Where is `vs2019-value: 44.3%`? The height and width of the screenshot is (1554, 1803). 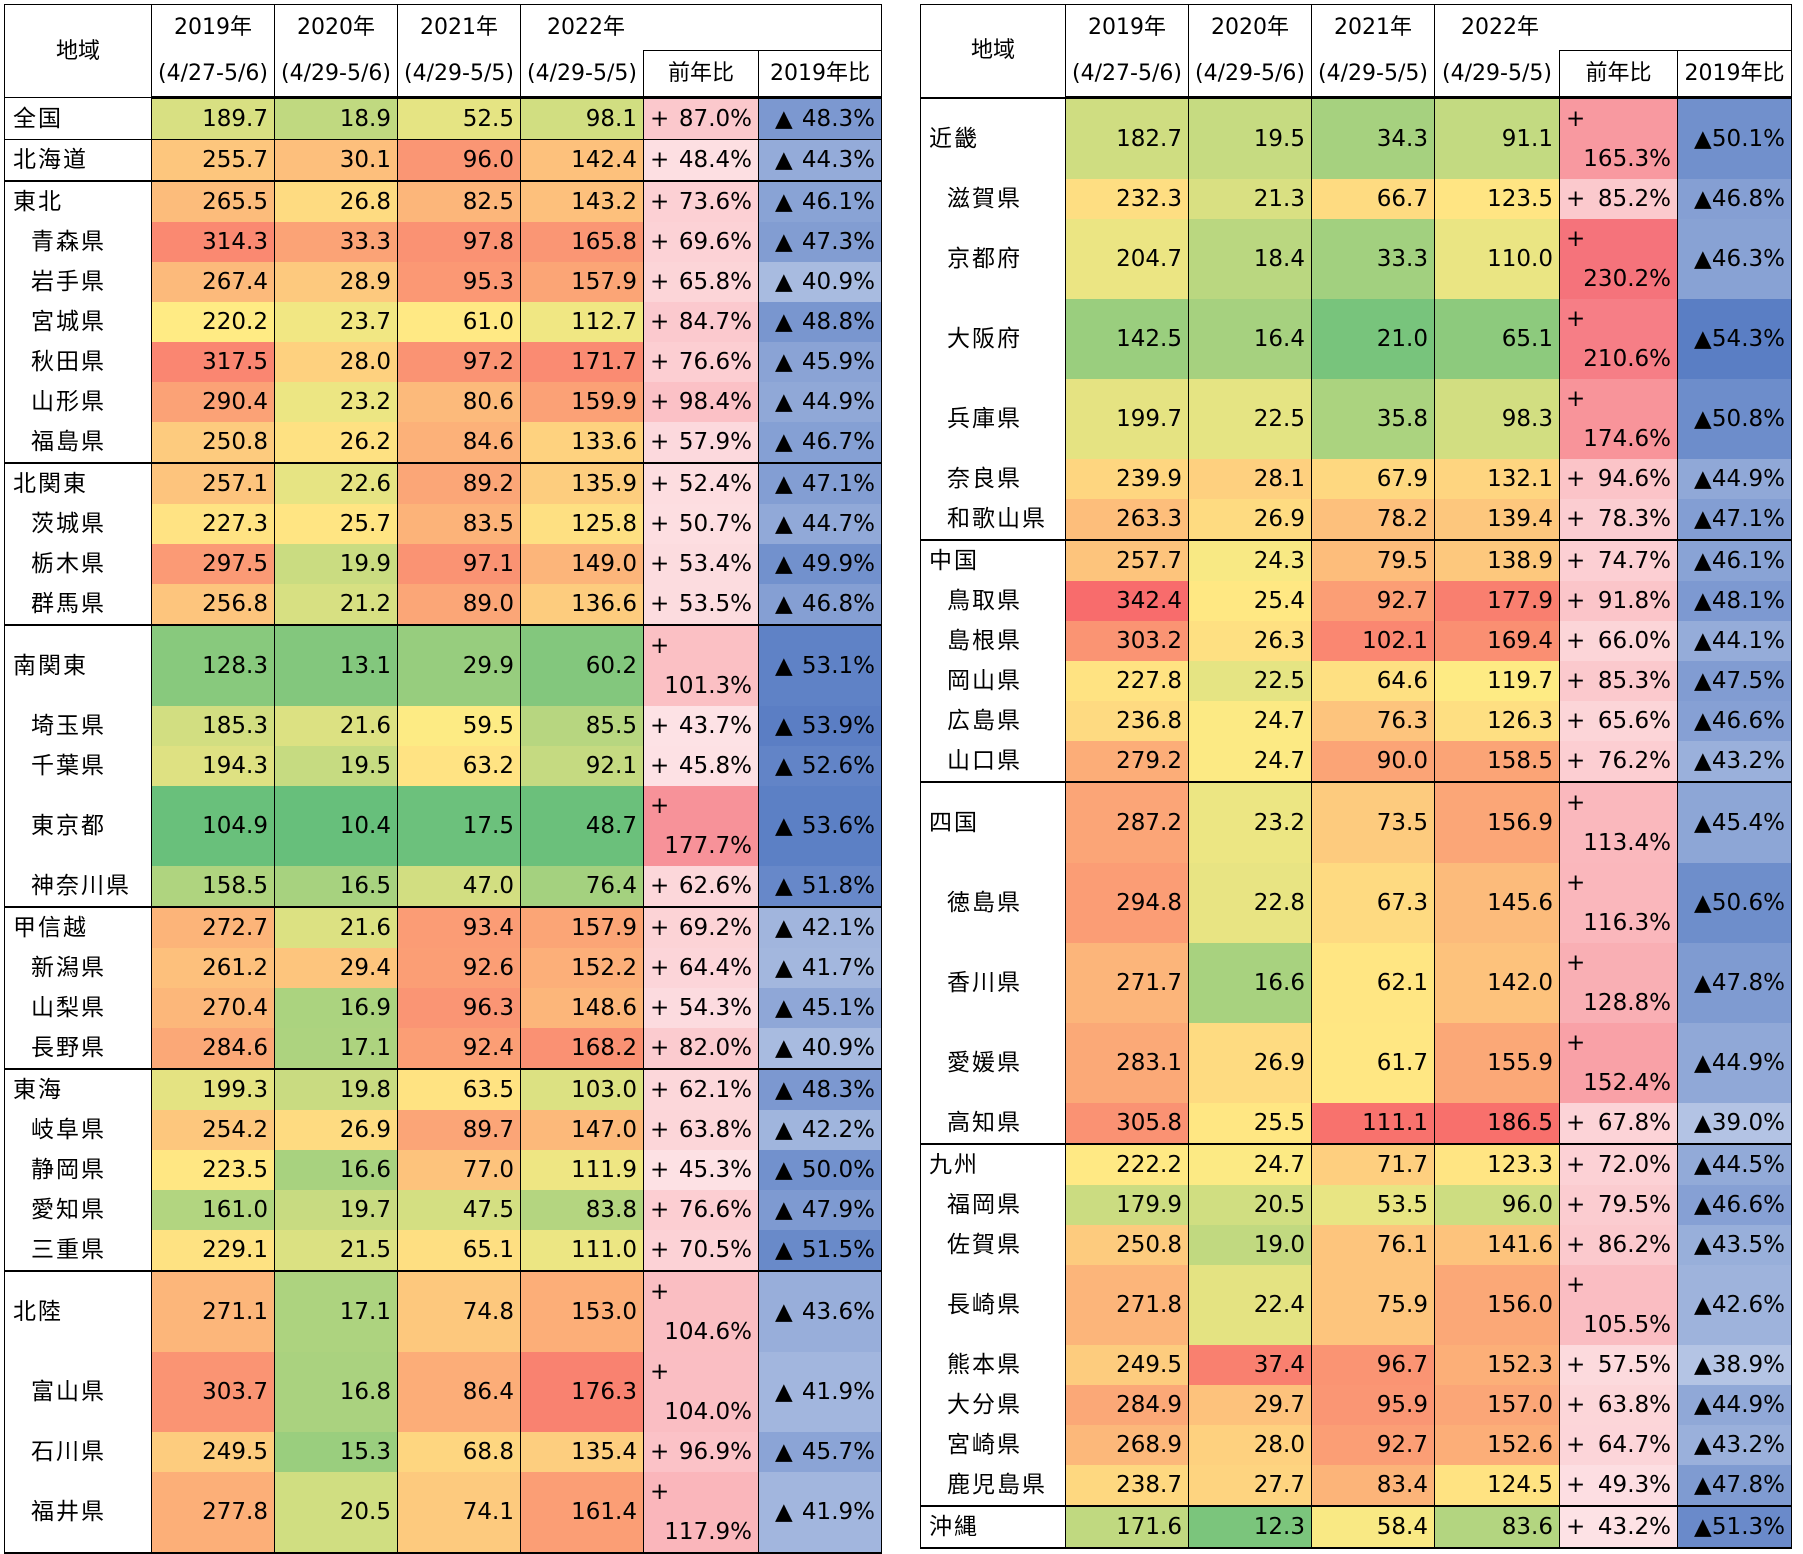
vs2019-value: 44.3% is located at coordinates (838, 160).